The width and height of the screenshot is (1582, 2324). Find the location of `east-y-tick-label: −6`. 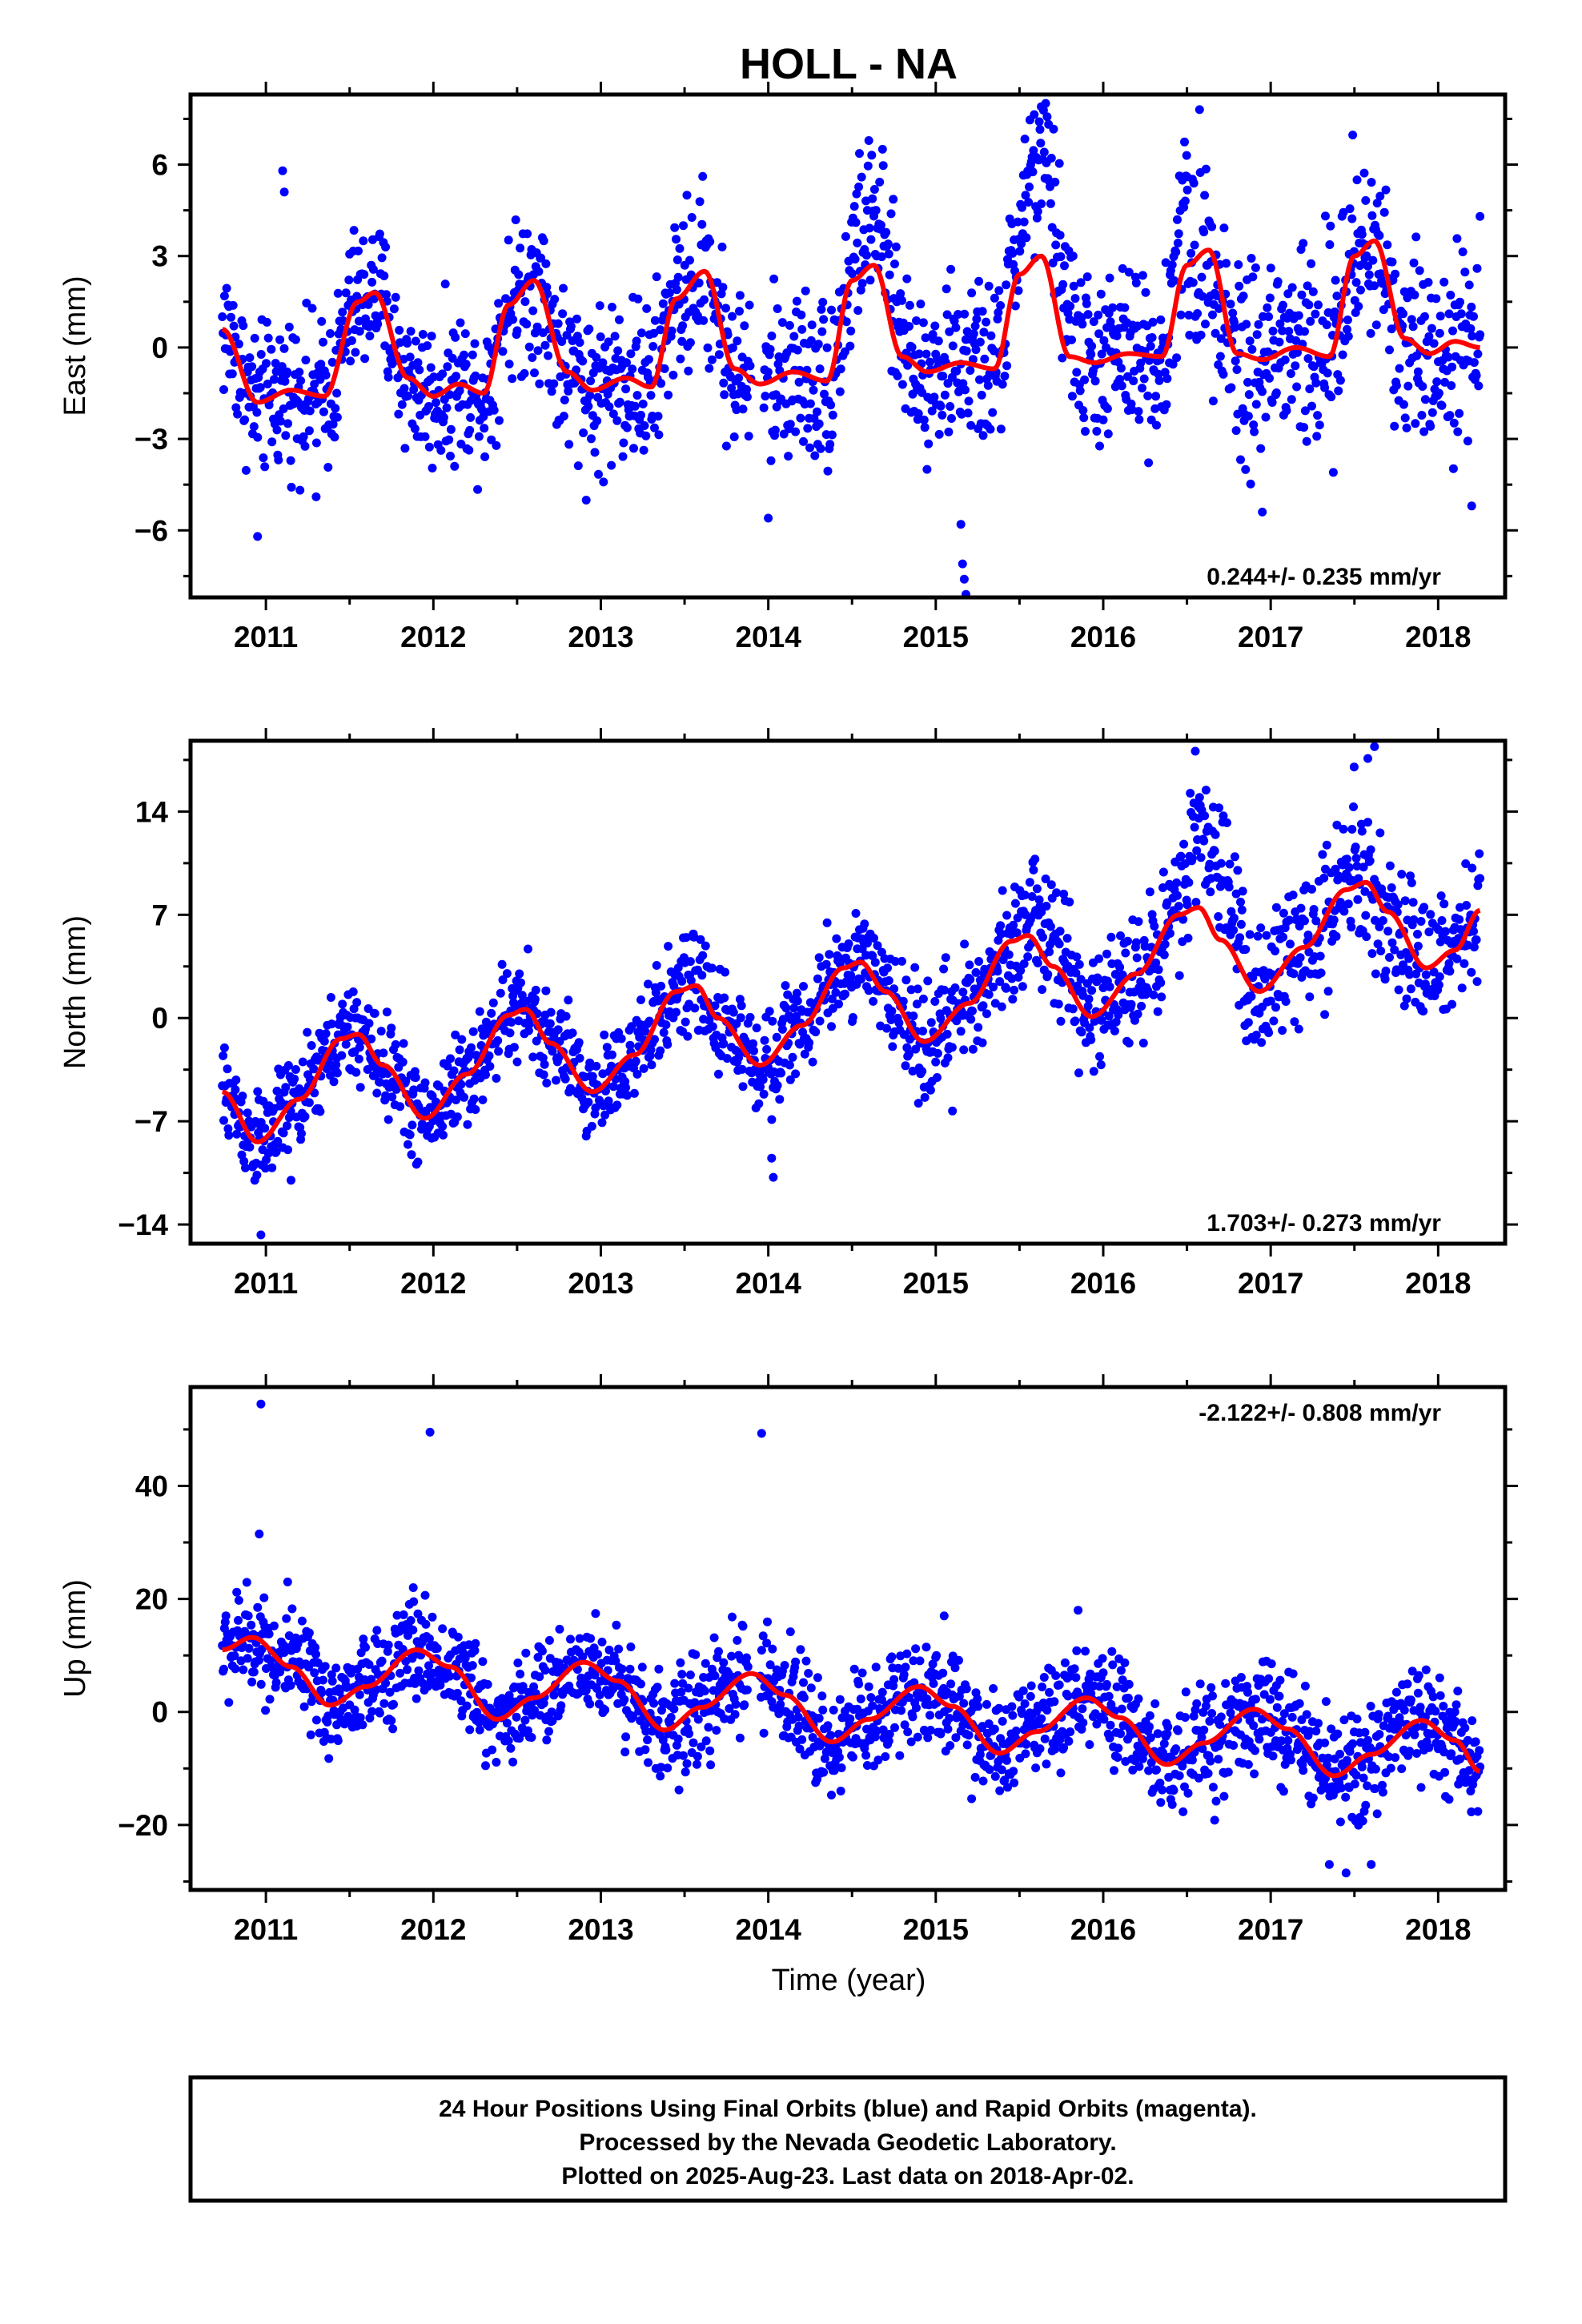

east-y-tick-label: −6 is located at coordinates (151, 530).